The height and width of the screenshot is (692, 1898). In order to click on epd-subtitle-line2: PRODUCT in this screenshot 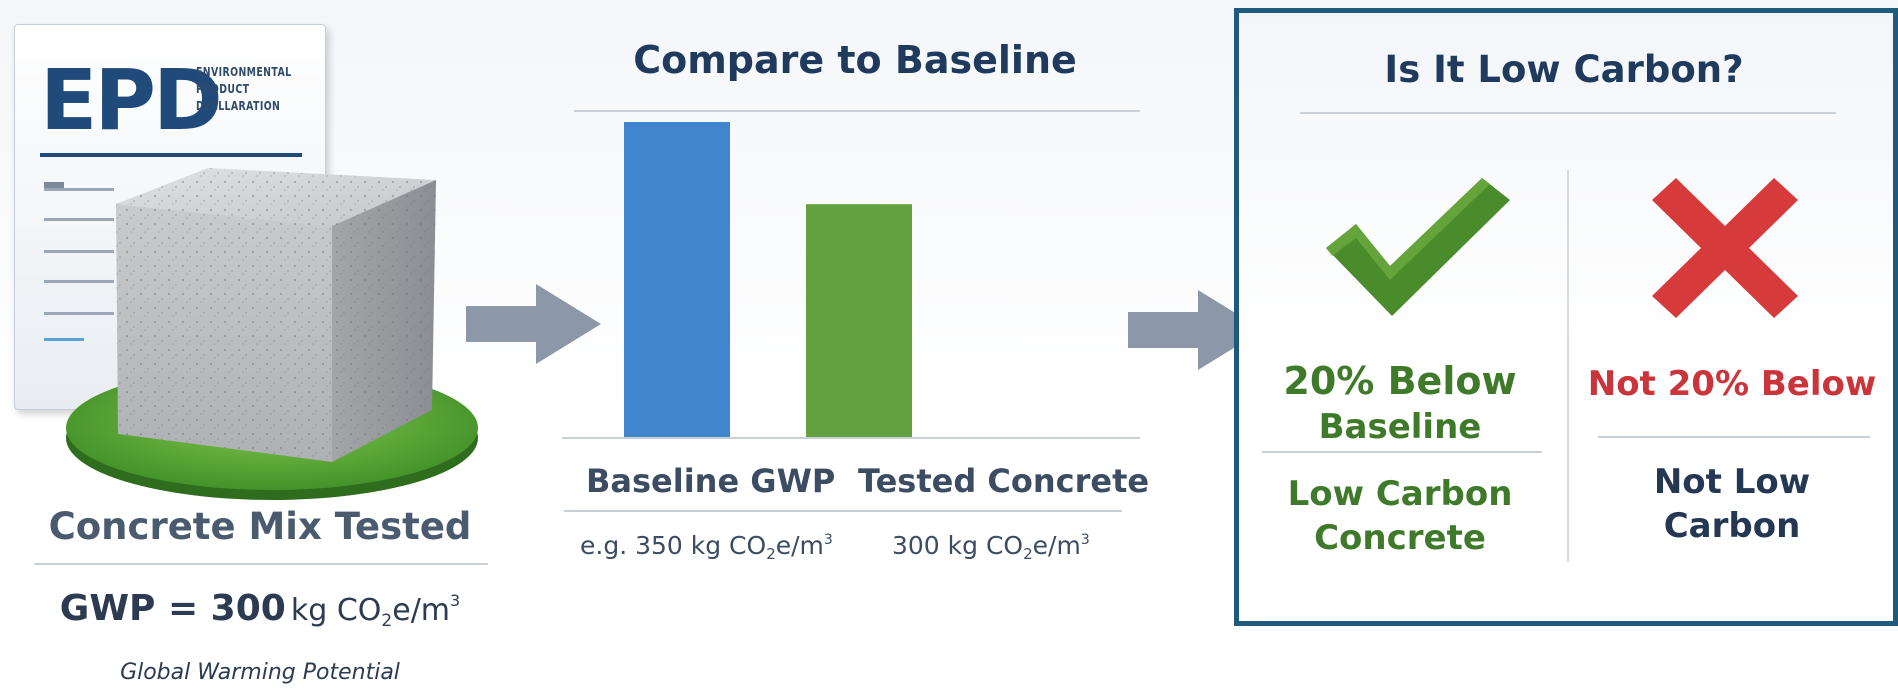, I will do `click(223, 89)`.